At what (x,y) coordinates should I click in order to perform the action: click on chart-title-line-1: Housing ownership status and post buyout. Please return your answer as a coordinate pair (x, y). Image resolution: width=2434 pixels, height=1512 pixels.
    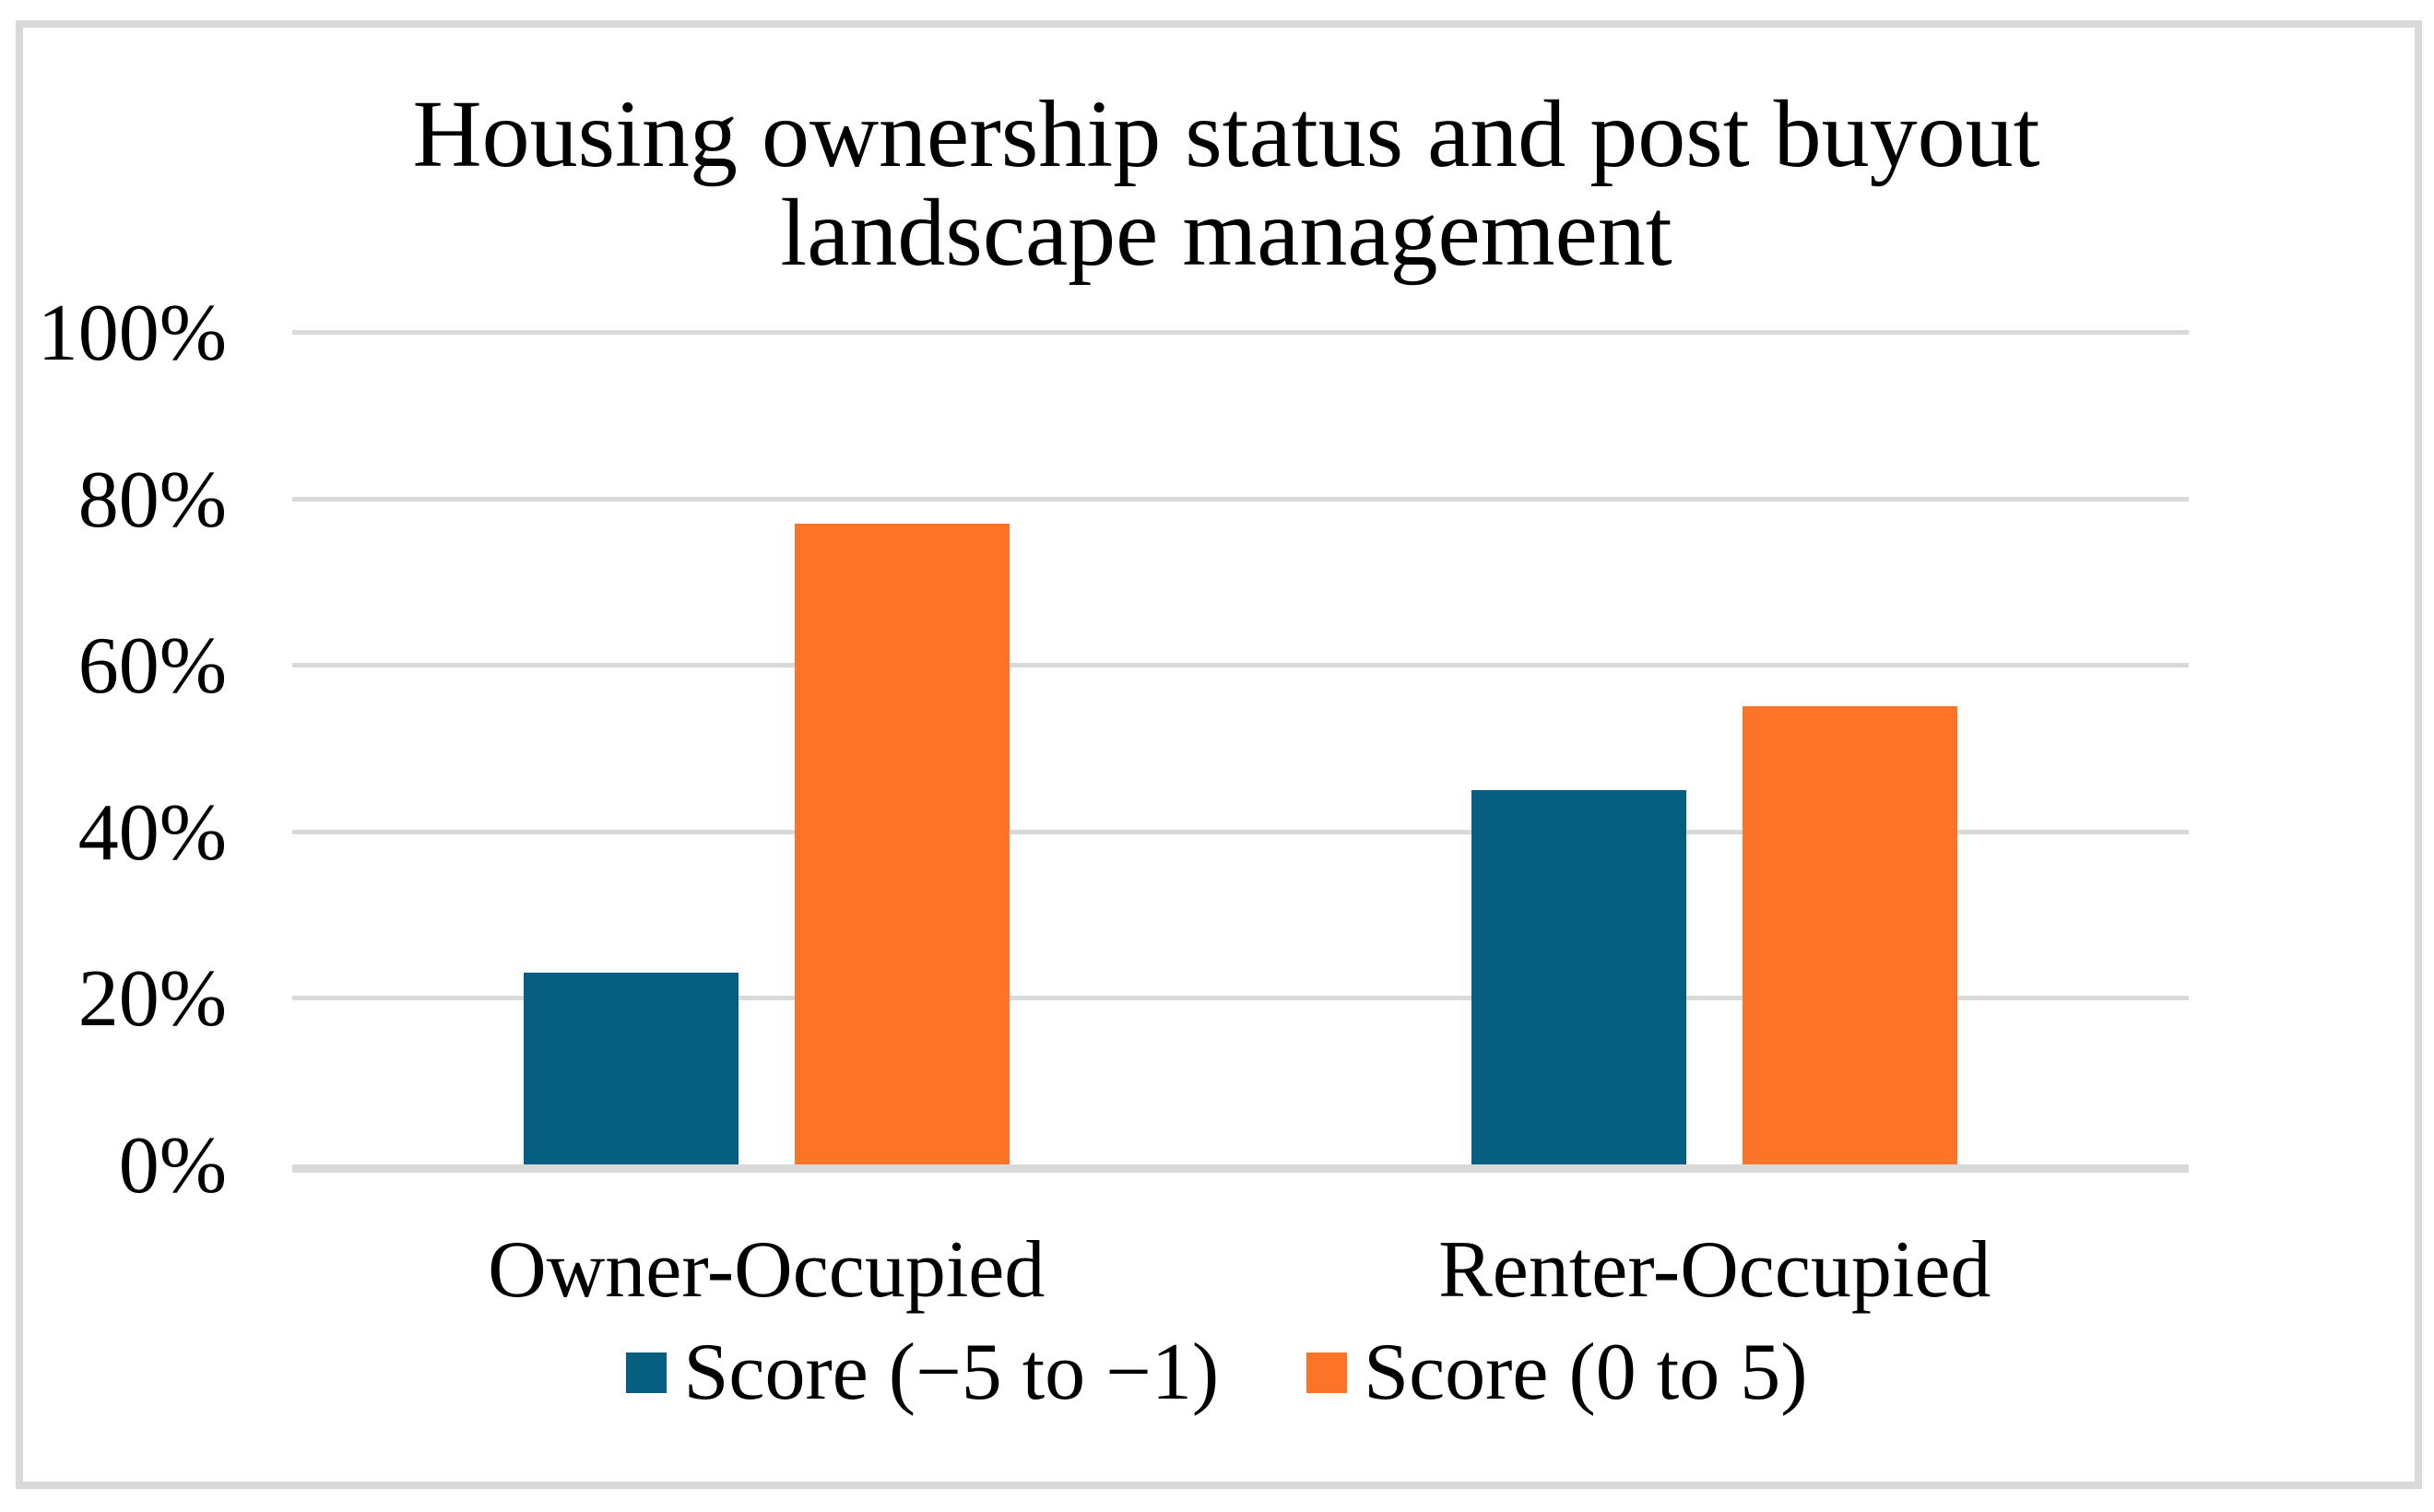
    Looking at the image, I should click on (1226, 134).